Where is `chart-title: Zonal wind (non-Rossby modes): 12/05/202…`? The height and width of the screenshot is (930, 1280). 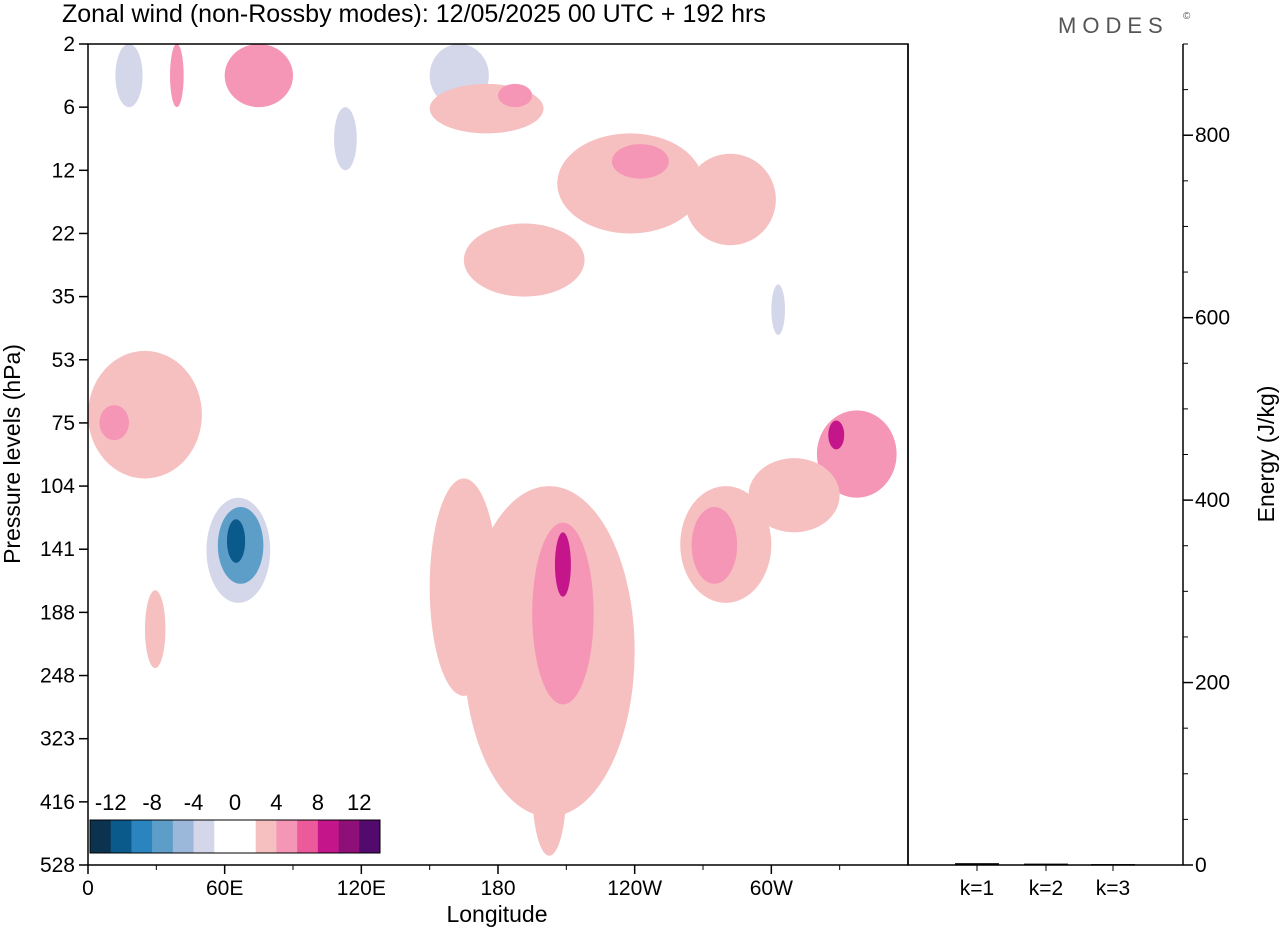 chart-title: Zonal wind (non-Rossby modes): 12/05/202… is located at coordinates (414, 14).